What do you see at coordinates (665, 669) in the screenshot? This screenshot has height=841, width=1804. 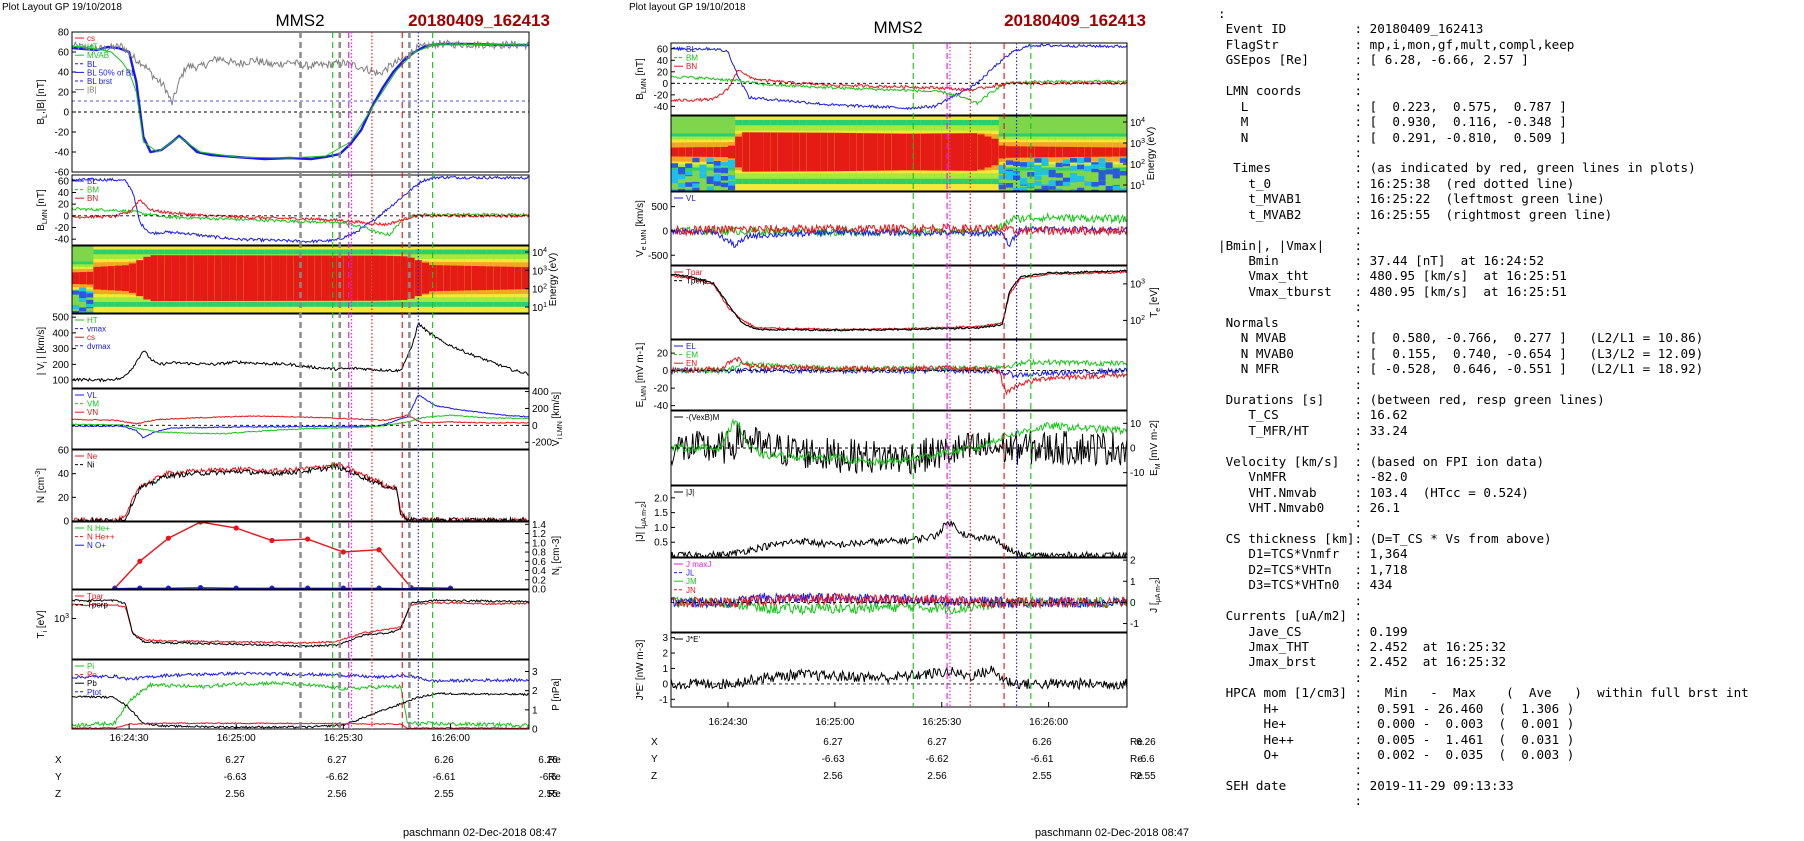 I see `tick-label: 1` at bounding box center [665, 669].